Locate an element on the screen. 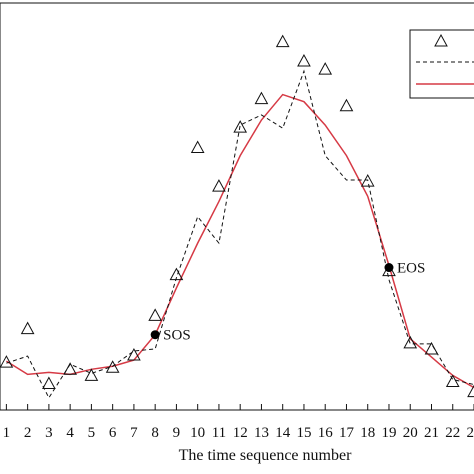 The height and width of the screenshot is (474, 474). x-tick-label: 9 is located at coordinates (177, 433).